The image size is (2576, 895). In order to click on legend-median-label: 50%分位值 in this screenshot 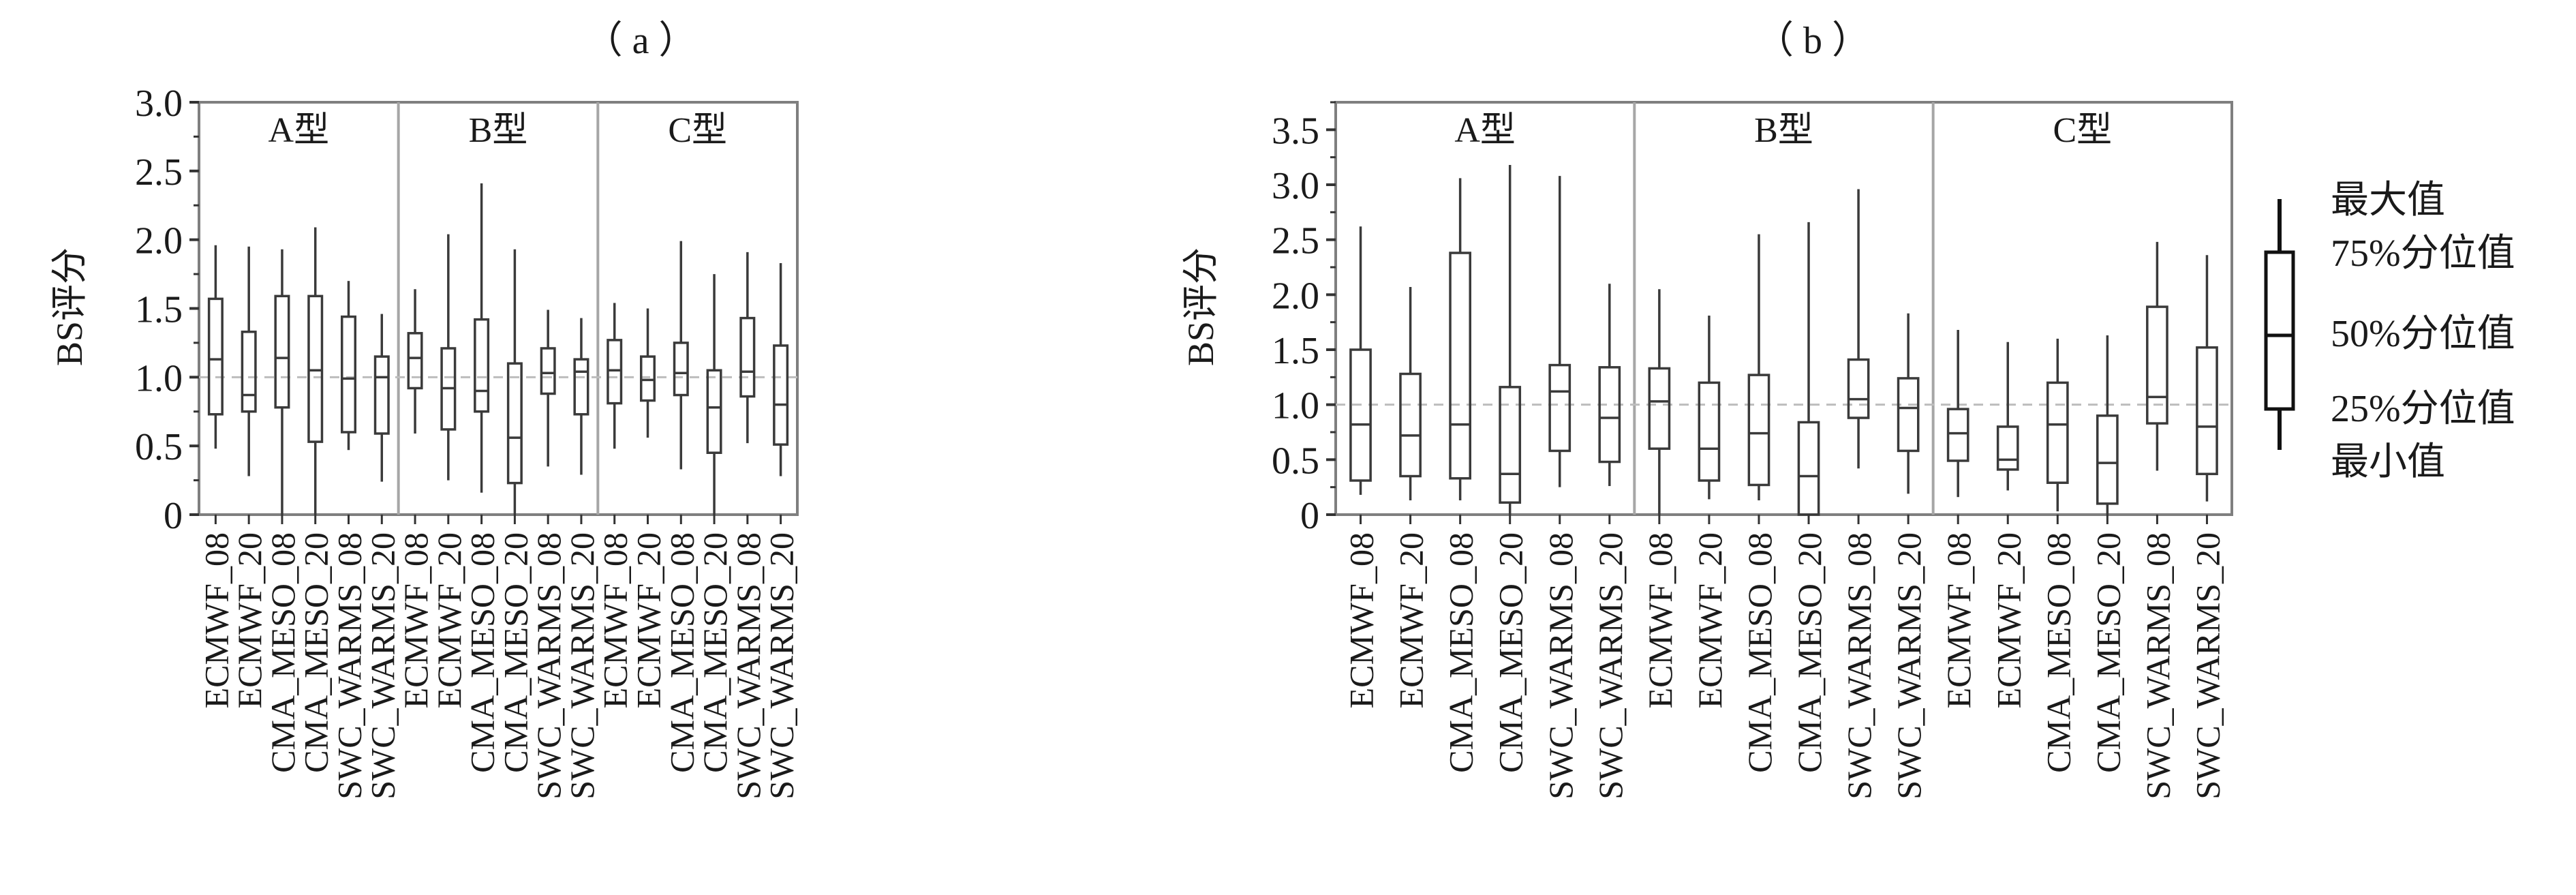, I will do `click(2423, 334)`.